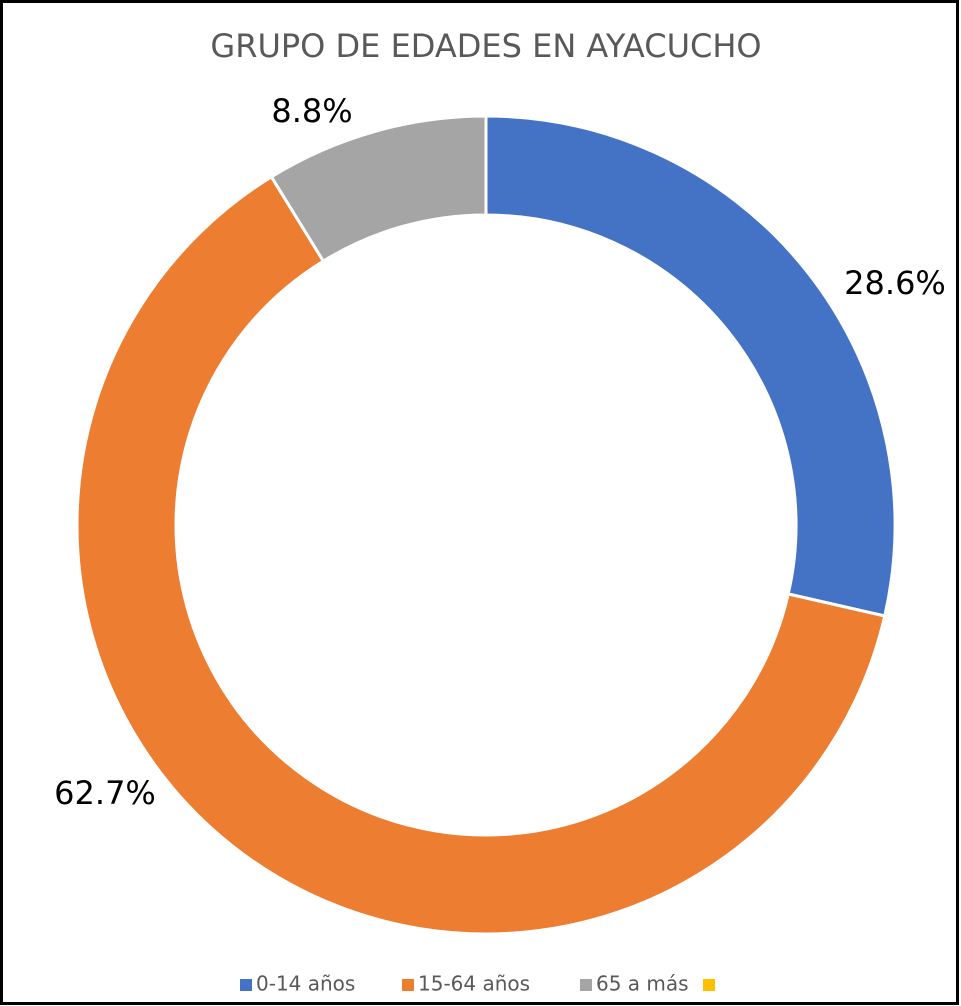  What do you see at coordinates (305, 984) in the screenshot?
I see `legend-label: 0-14 años` at bounding box center [305, 984].